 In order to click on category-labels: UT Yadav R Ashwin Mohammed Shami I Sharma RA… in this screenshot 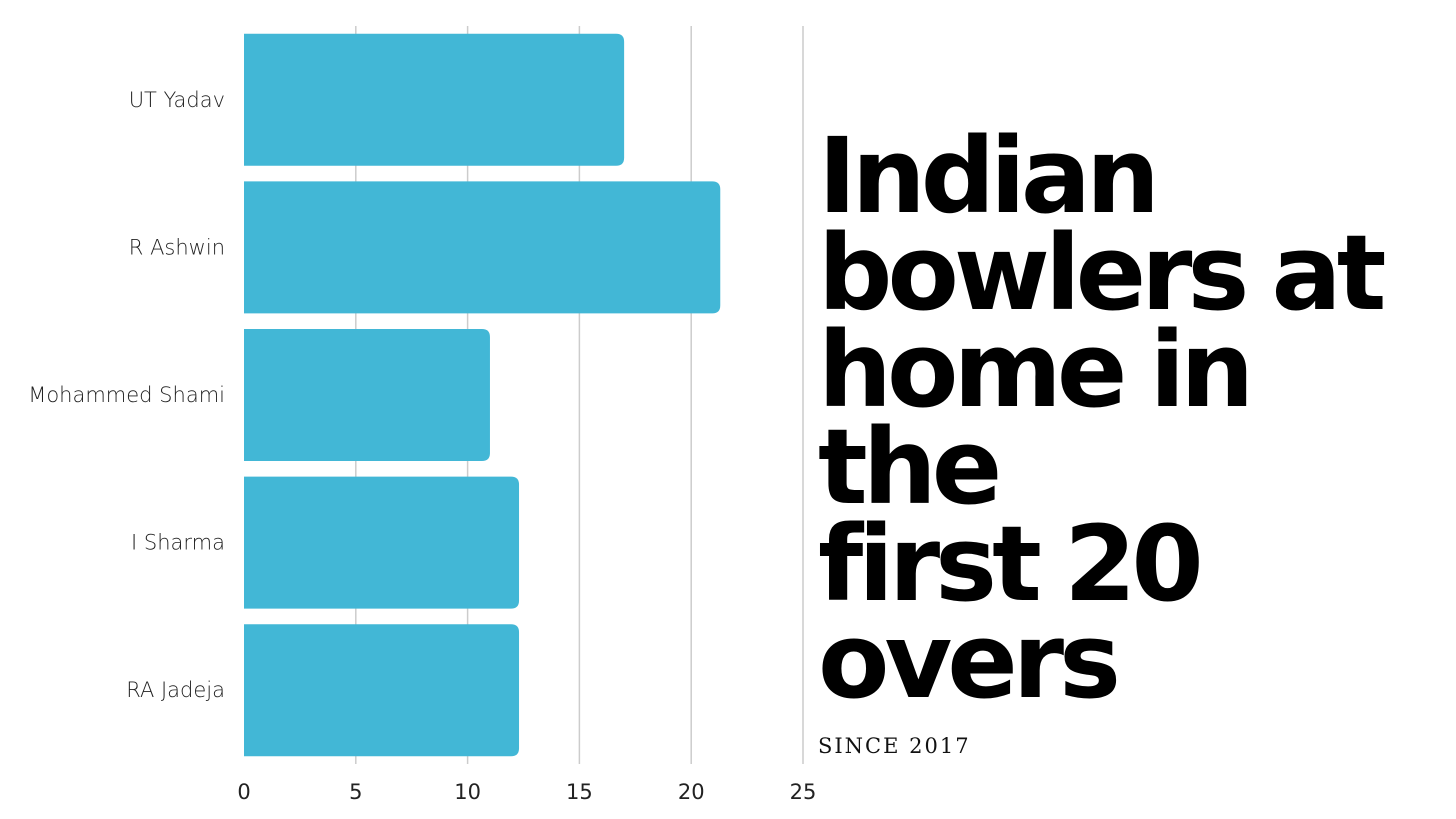, I will do `click(126, 395)`.